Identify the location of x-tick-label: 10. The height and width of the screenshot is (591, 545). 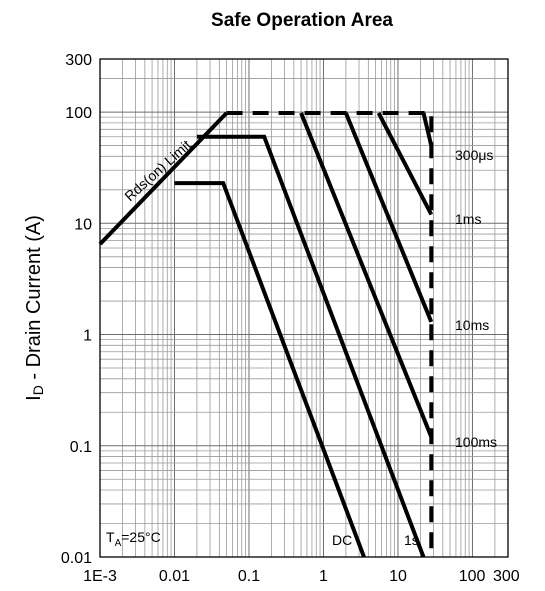
(398, 576).